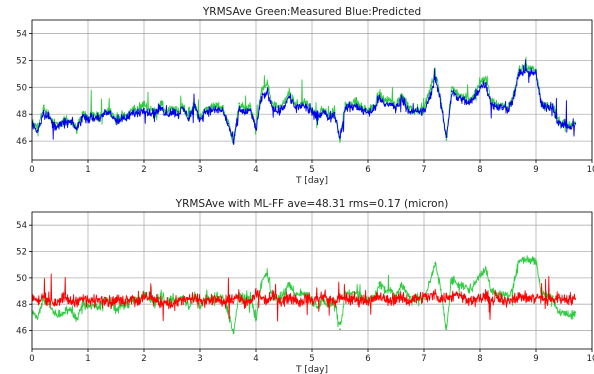 This screenshot has height=374, width=594. I want to click on x-tick-label: 3, so click(199, 170).